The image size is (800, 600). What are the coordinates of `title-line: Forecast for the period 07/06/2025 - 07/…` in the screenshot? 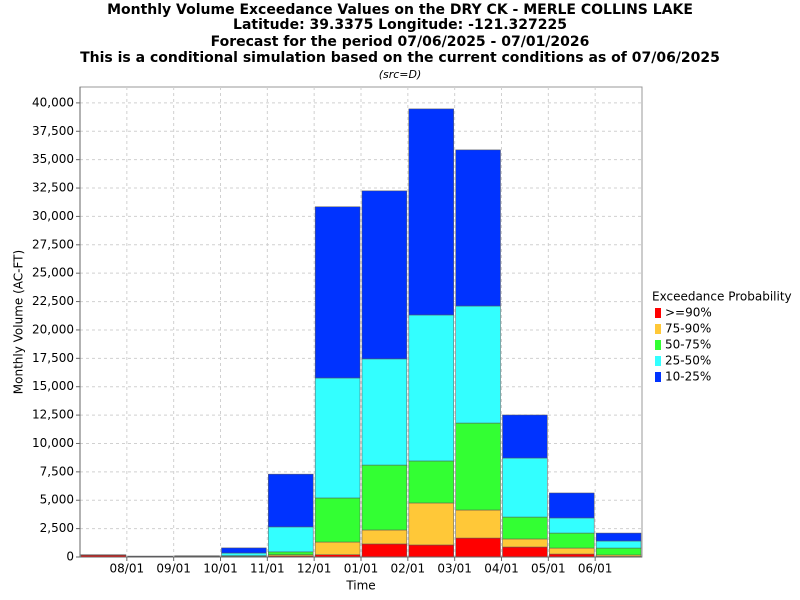 It's located at (400, 42).